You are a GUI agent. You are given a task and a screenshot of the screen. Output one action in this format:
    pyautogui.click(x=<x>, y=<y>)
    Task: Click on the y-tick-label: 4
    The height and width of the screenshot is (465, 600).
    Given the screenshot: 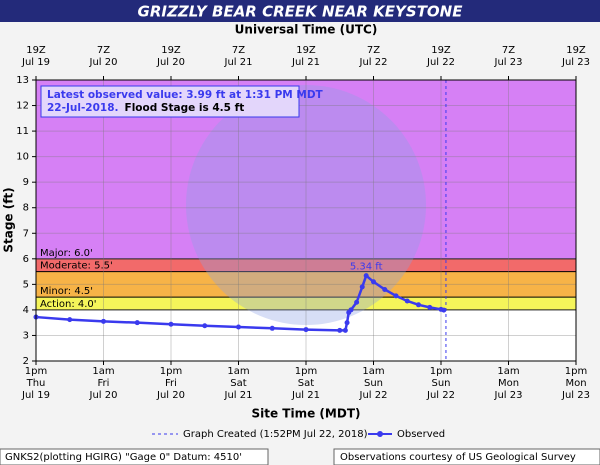 What is the action you would take?
    pyautogui.click(x=26, y=310)
    